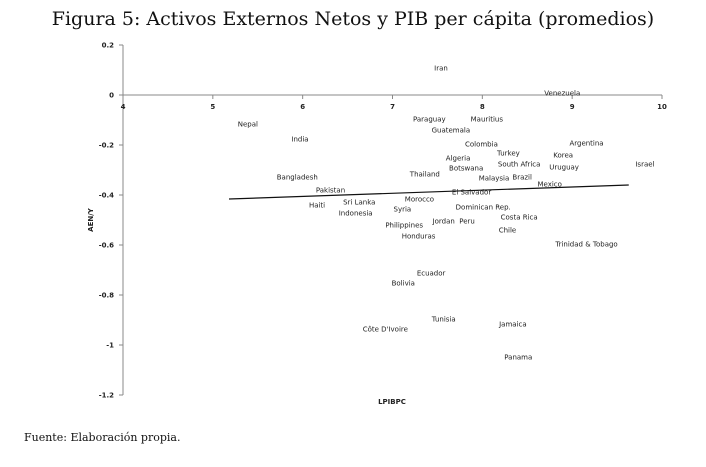 The height and width of the screenshot is (467, 706). What do you see at coordinates (512, 325) in the screenshot?
I see `point-label: Jamaica` at bounding box center [512, 325].